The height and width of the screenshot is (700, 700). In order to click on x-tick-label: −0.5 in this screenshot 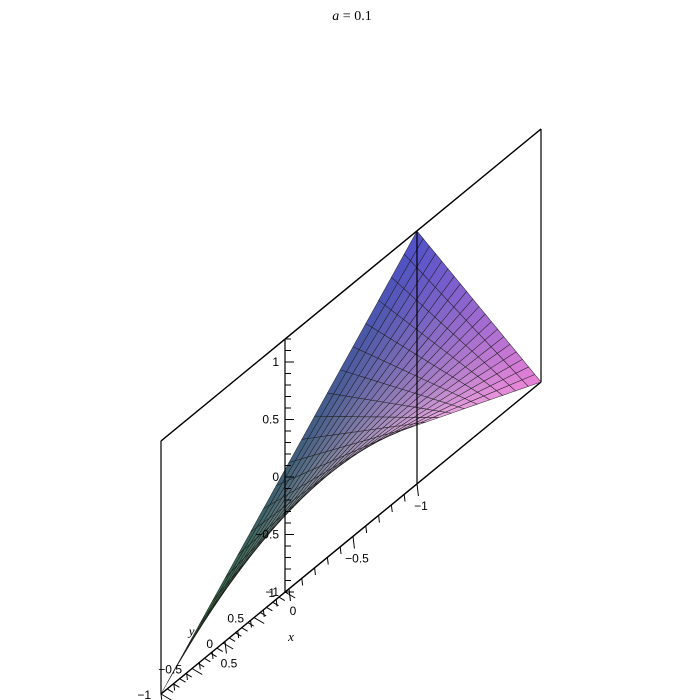, I will do `click(357, 559)`.